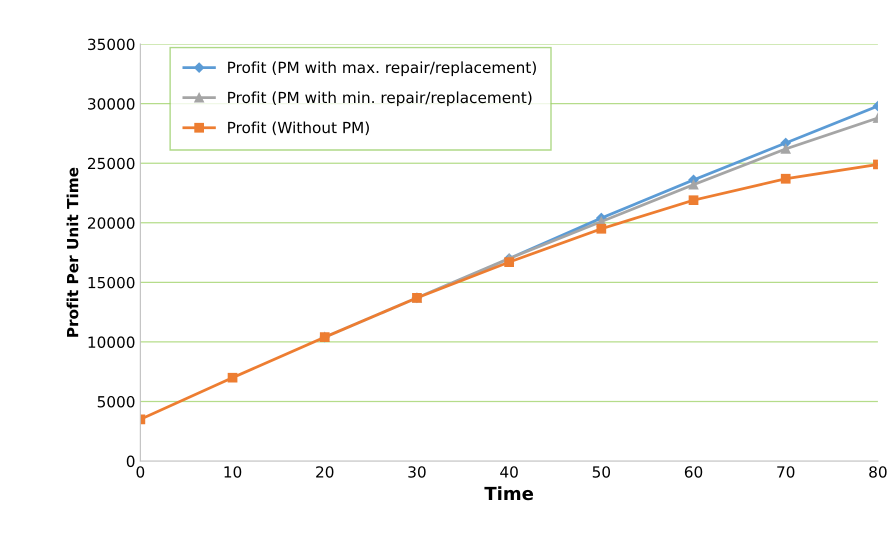  I want to click on y-tick-label: 10000, so click(111, 342).